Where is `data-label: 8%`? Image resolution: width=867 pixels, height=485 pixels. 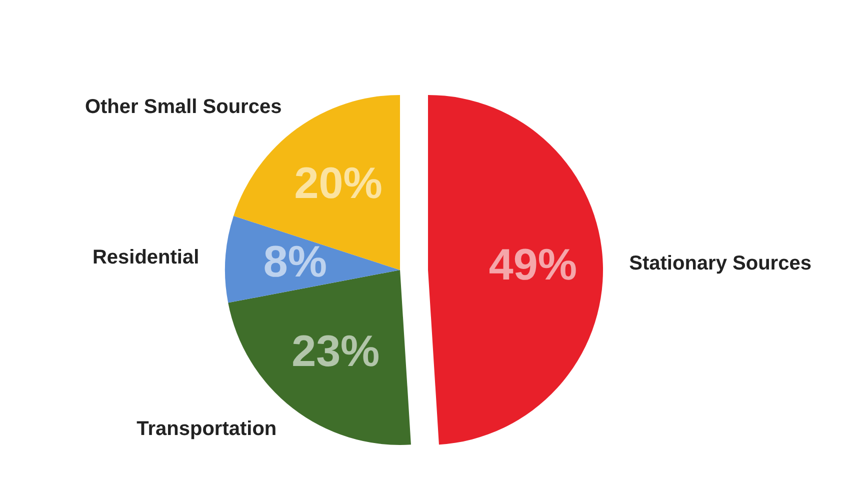
data-label: 8% is located at coordinates (295, 261).